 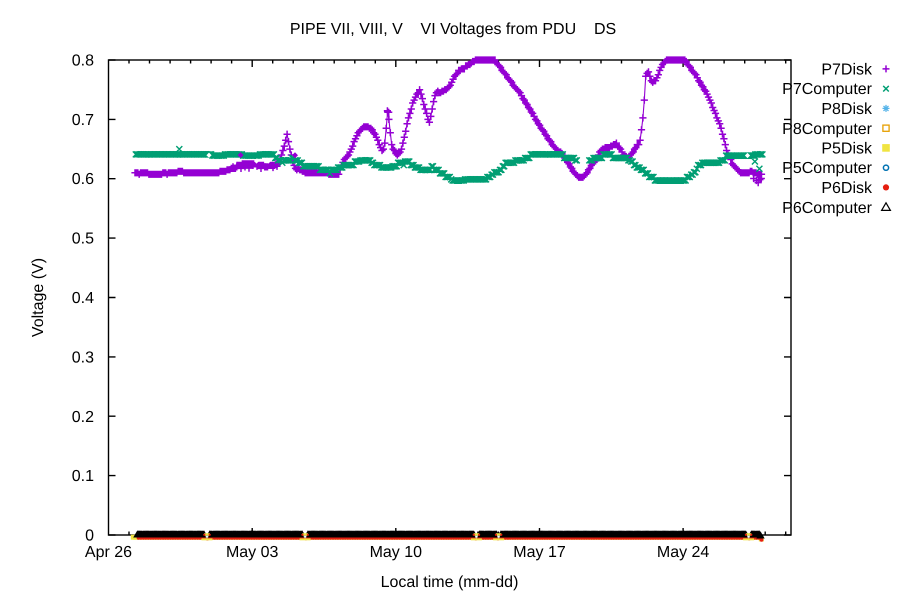 I want to click on svg-text: P5Disk, so click(x=847, y=149).